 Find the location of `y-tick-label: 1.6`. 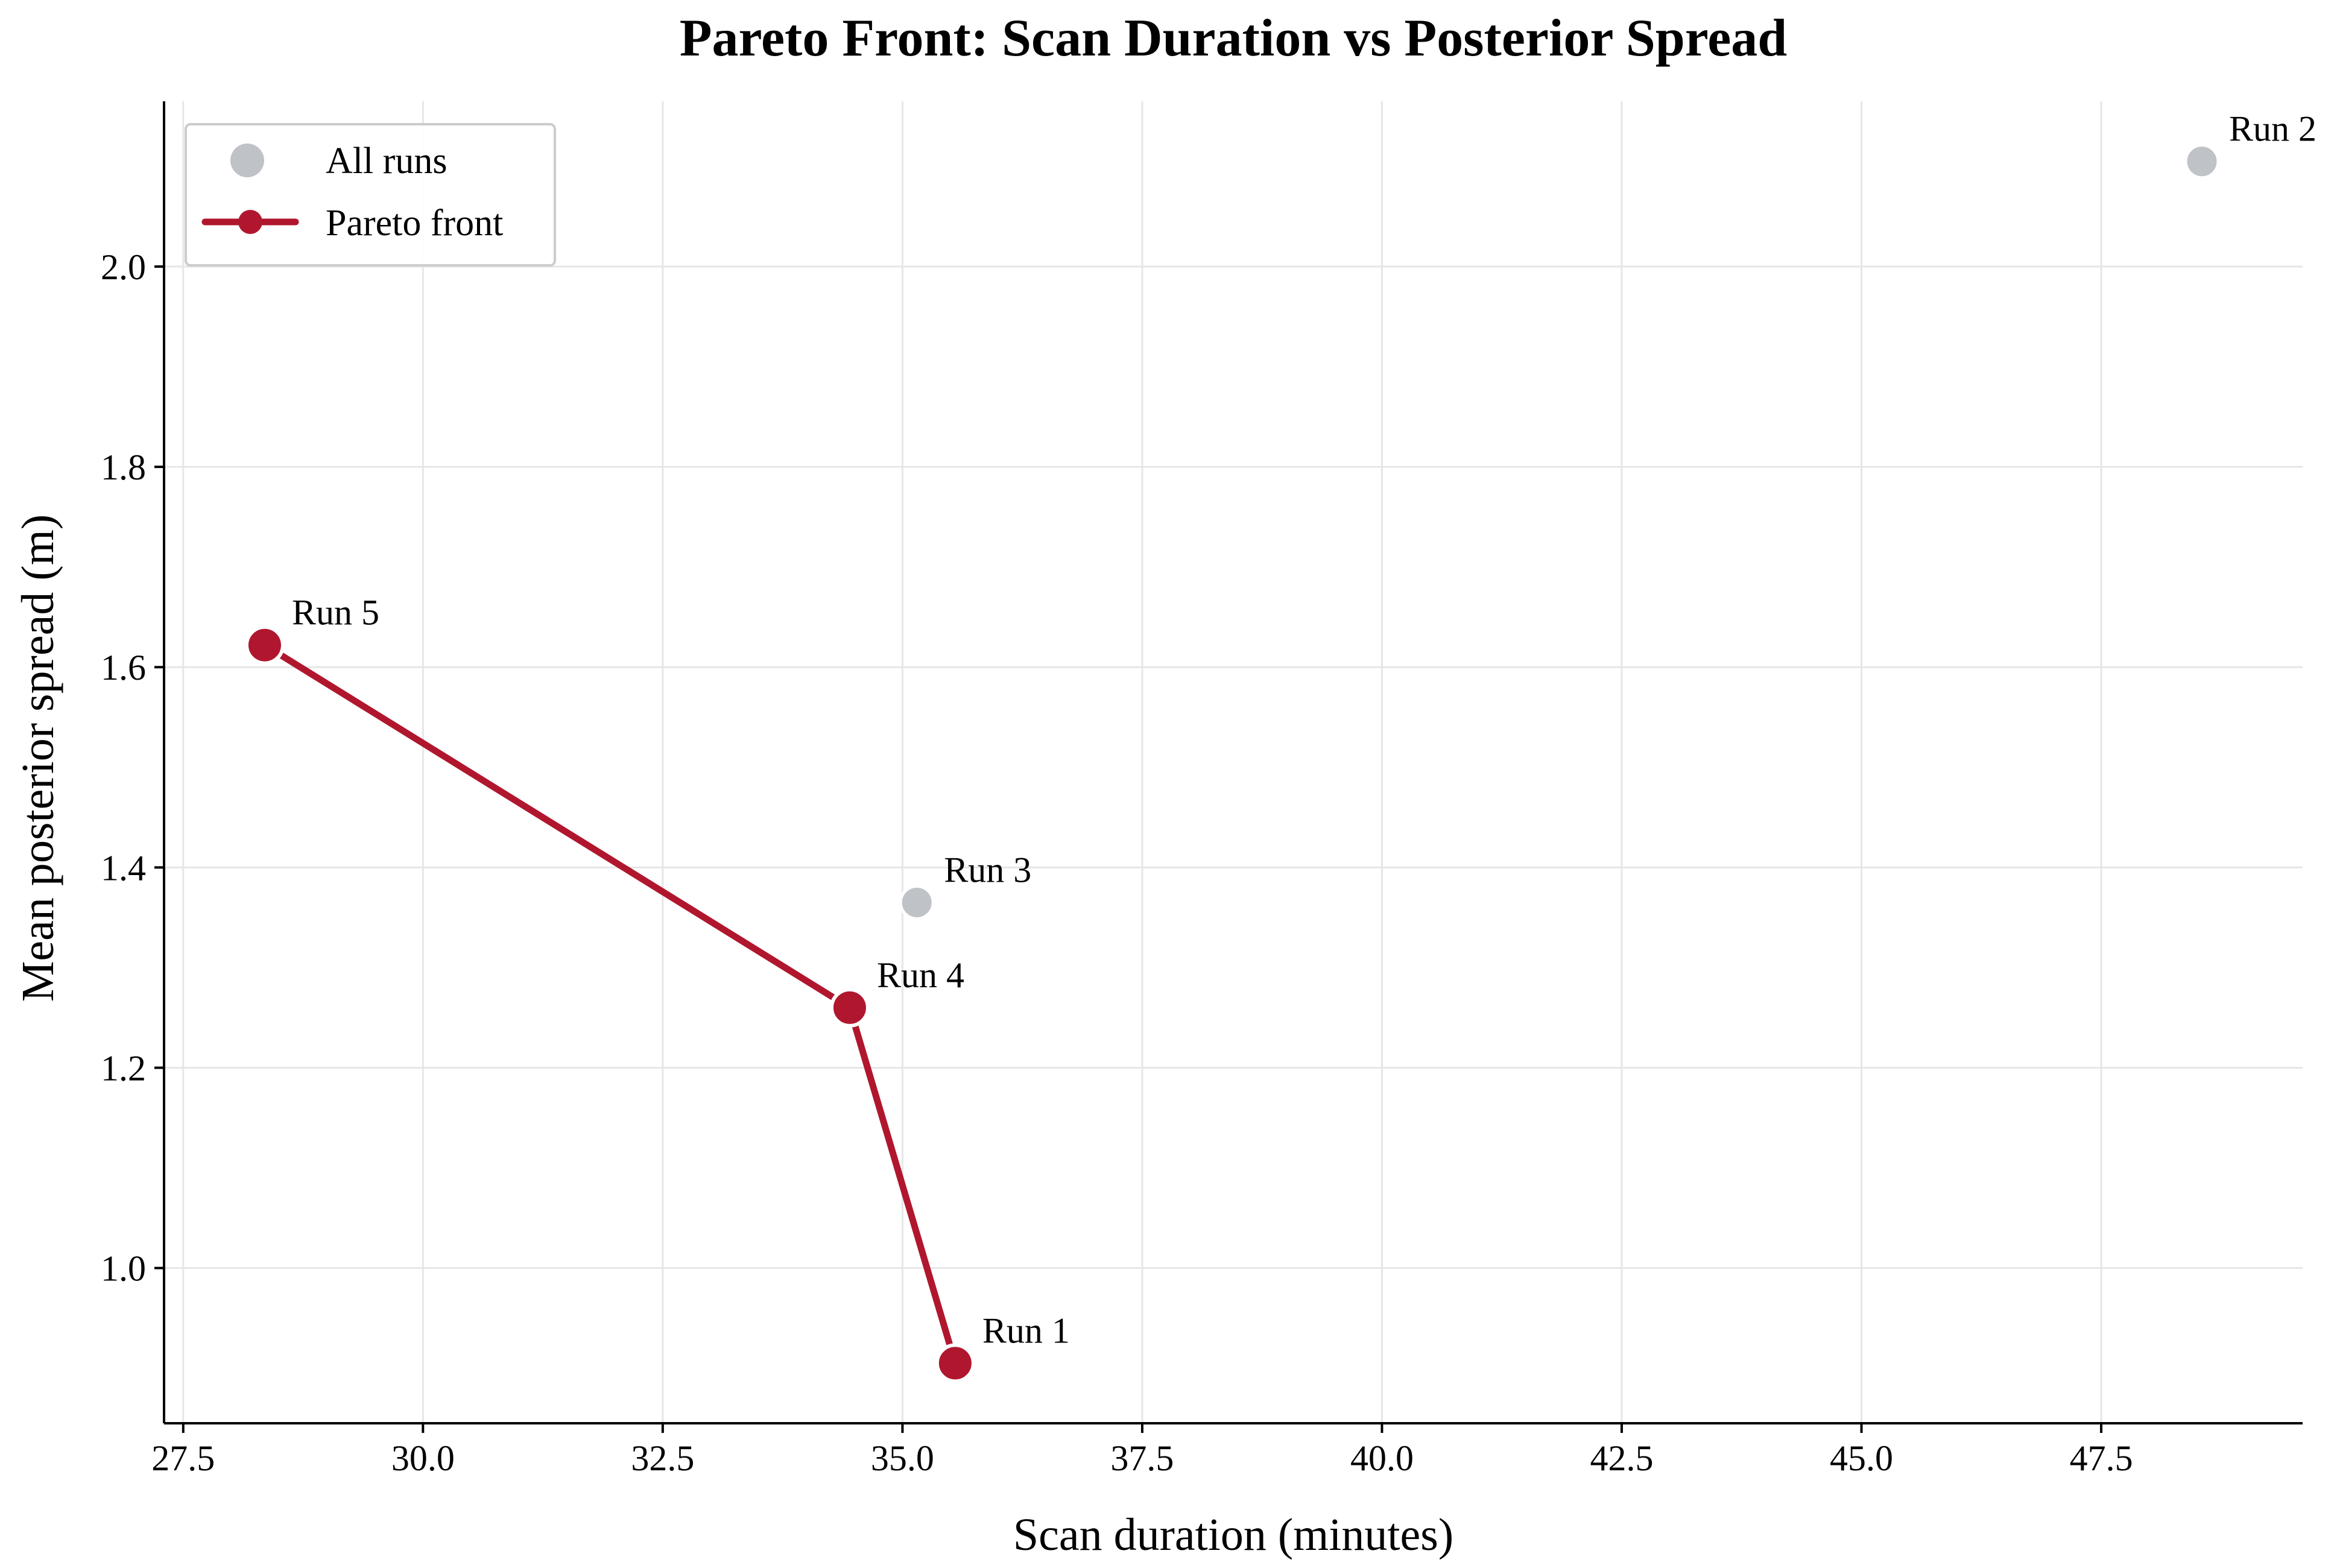

y-tick-label: 1.6 is located at coordinates (123, 668).